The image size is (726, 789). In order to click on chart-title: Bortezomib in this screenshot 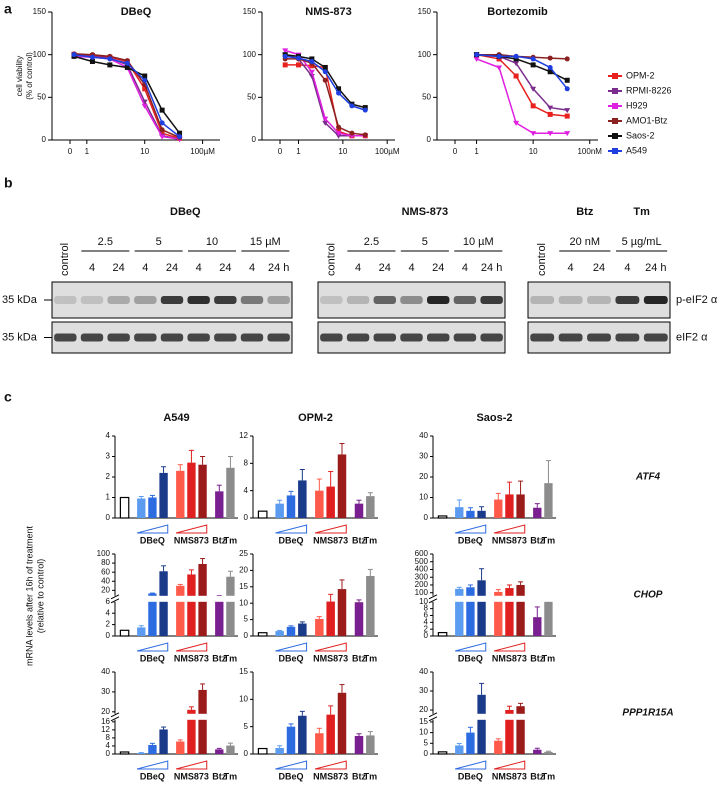, I will do `click(517, 12)`.